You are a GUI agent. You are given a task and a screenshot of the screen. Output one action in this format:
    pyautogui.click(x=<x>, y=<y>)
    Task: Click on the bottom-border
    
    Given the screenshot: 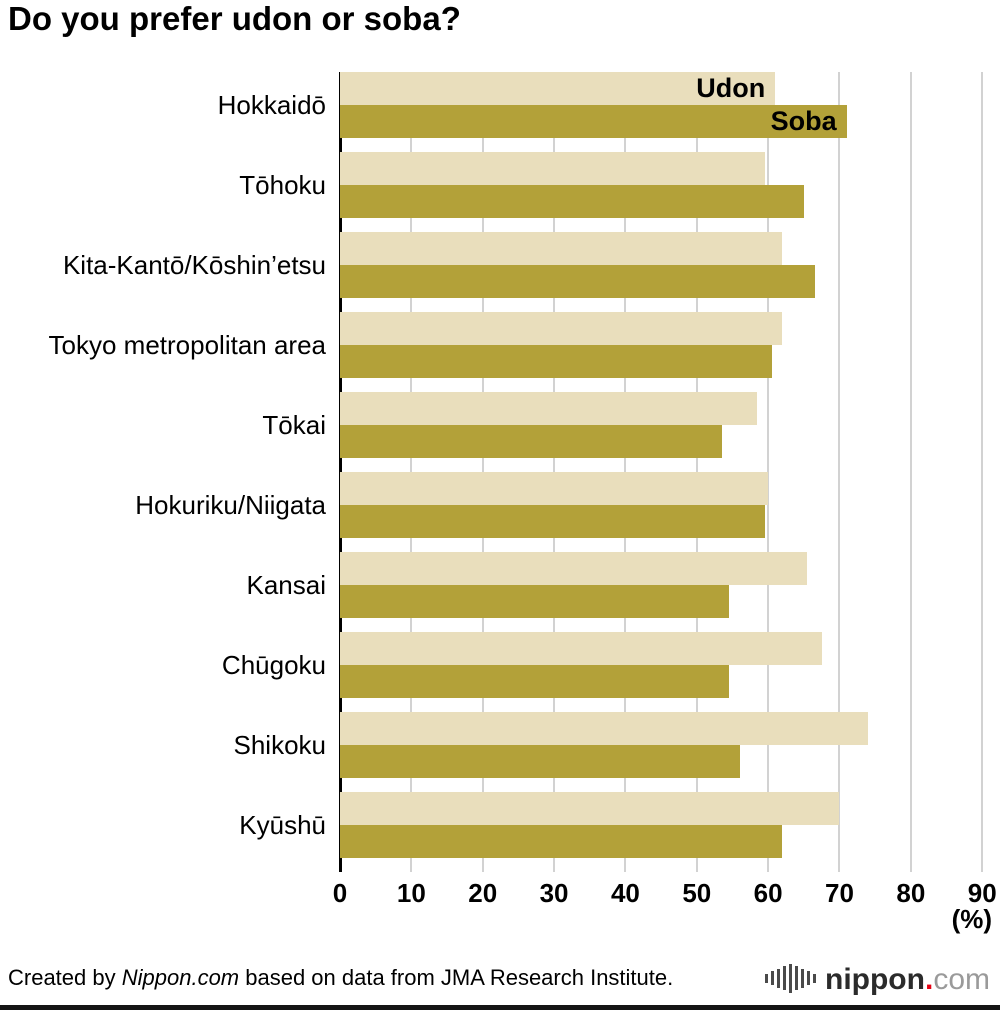 What is the action you would take?
    pyautogui.click(x=500, y=1007)
    